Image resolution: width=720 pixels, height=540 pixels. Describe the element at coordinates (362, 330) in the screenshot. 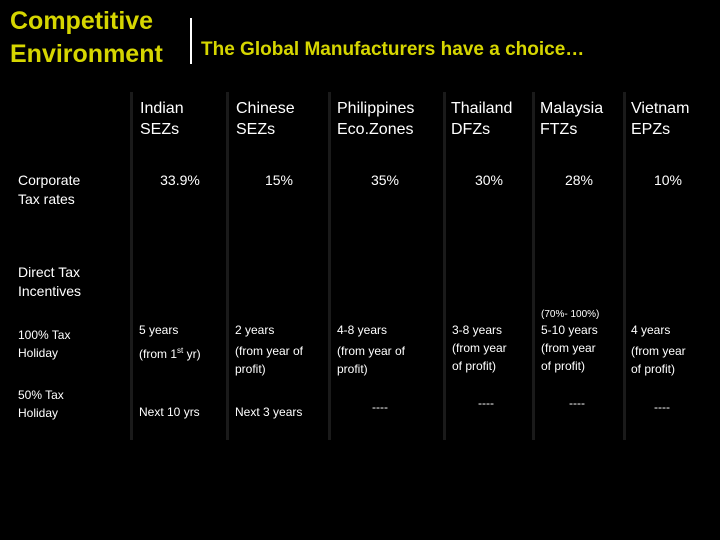

I see `cell-line: 4-8 years` at that location.